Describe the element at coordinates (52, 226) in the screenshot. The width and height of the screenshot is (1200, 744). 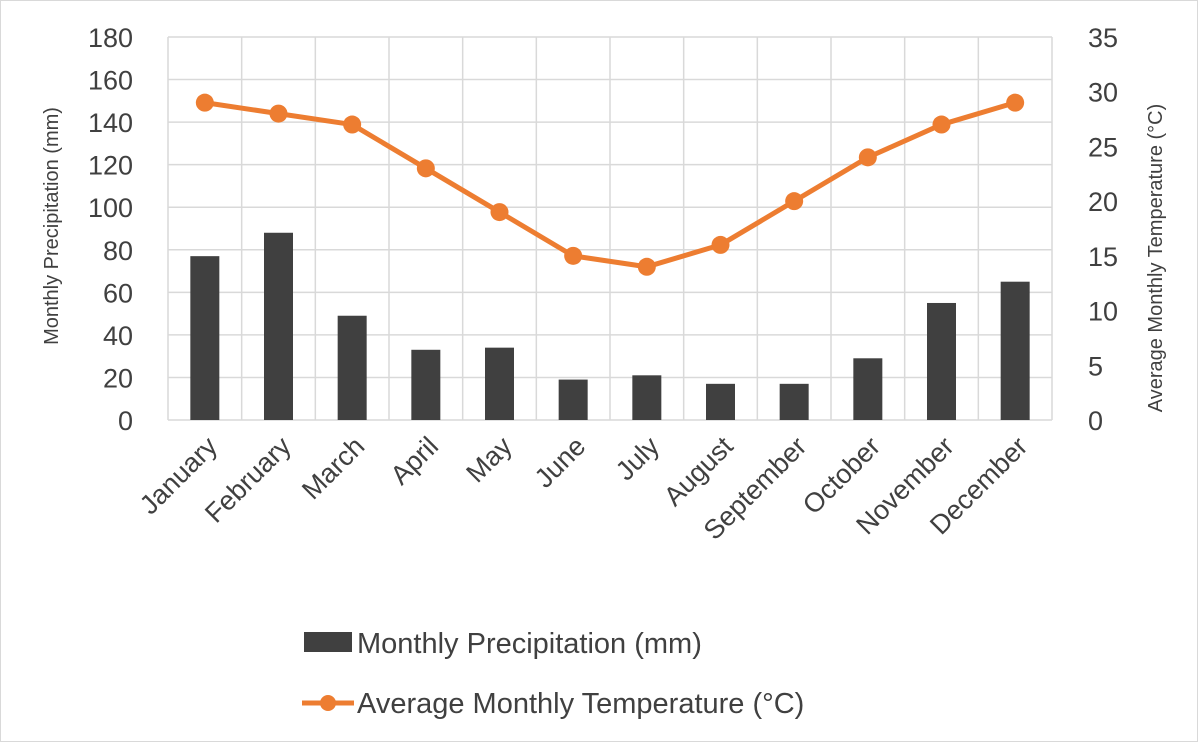
I see `y-axis-title: Monthly Precipitation (mm)` at that location.